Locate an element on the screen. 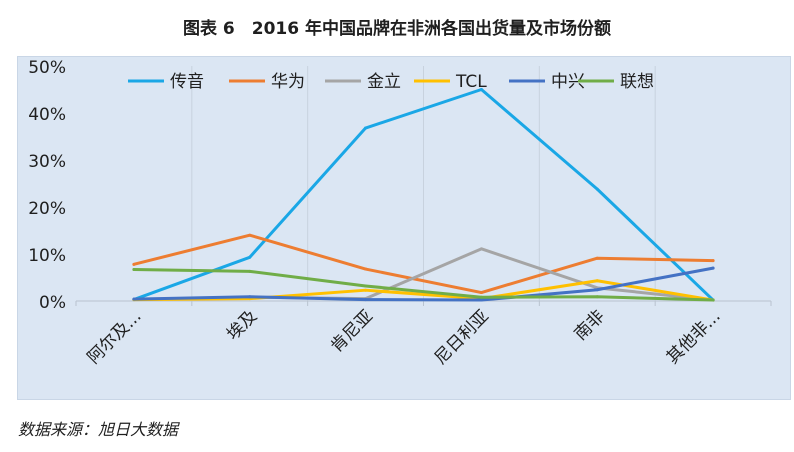 This screenshot has width=794, height=452. y-tick-label: 10% is located at coordinates (47, 256).